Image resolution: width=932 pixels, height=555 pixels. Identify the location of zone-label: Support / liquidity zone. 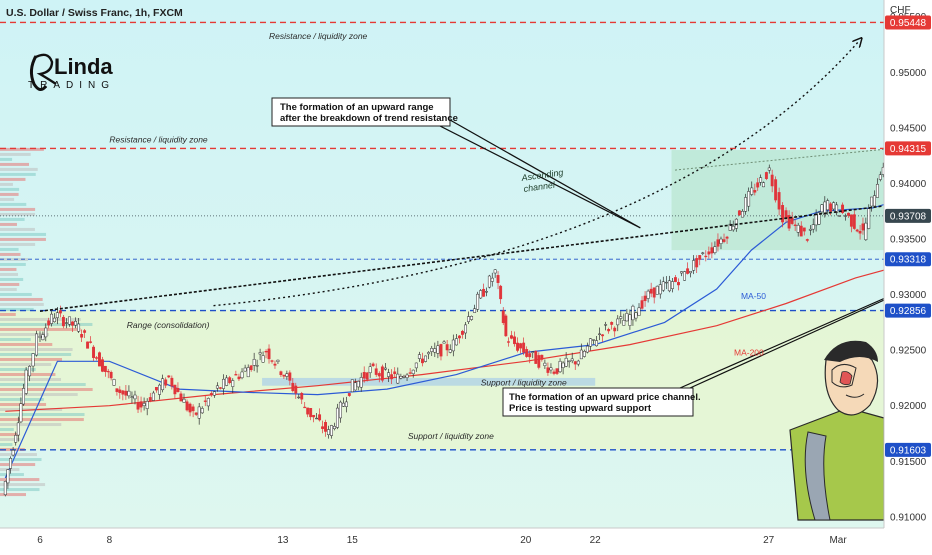
(451, 436).